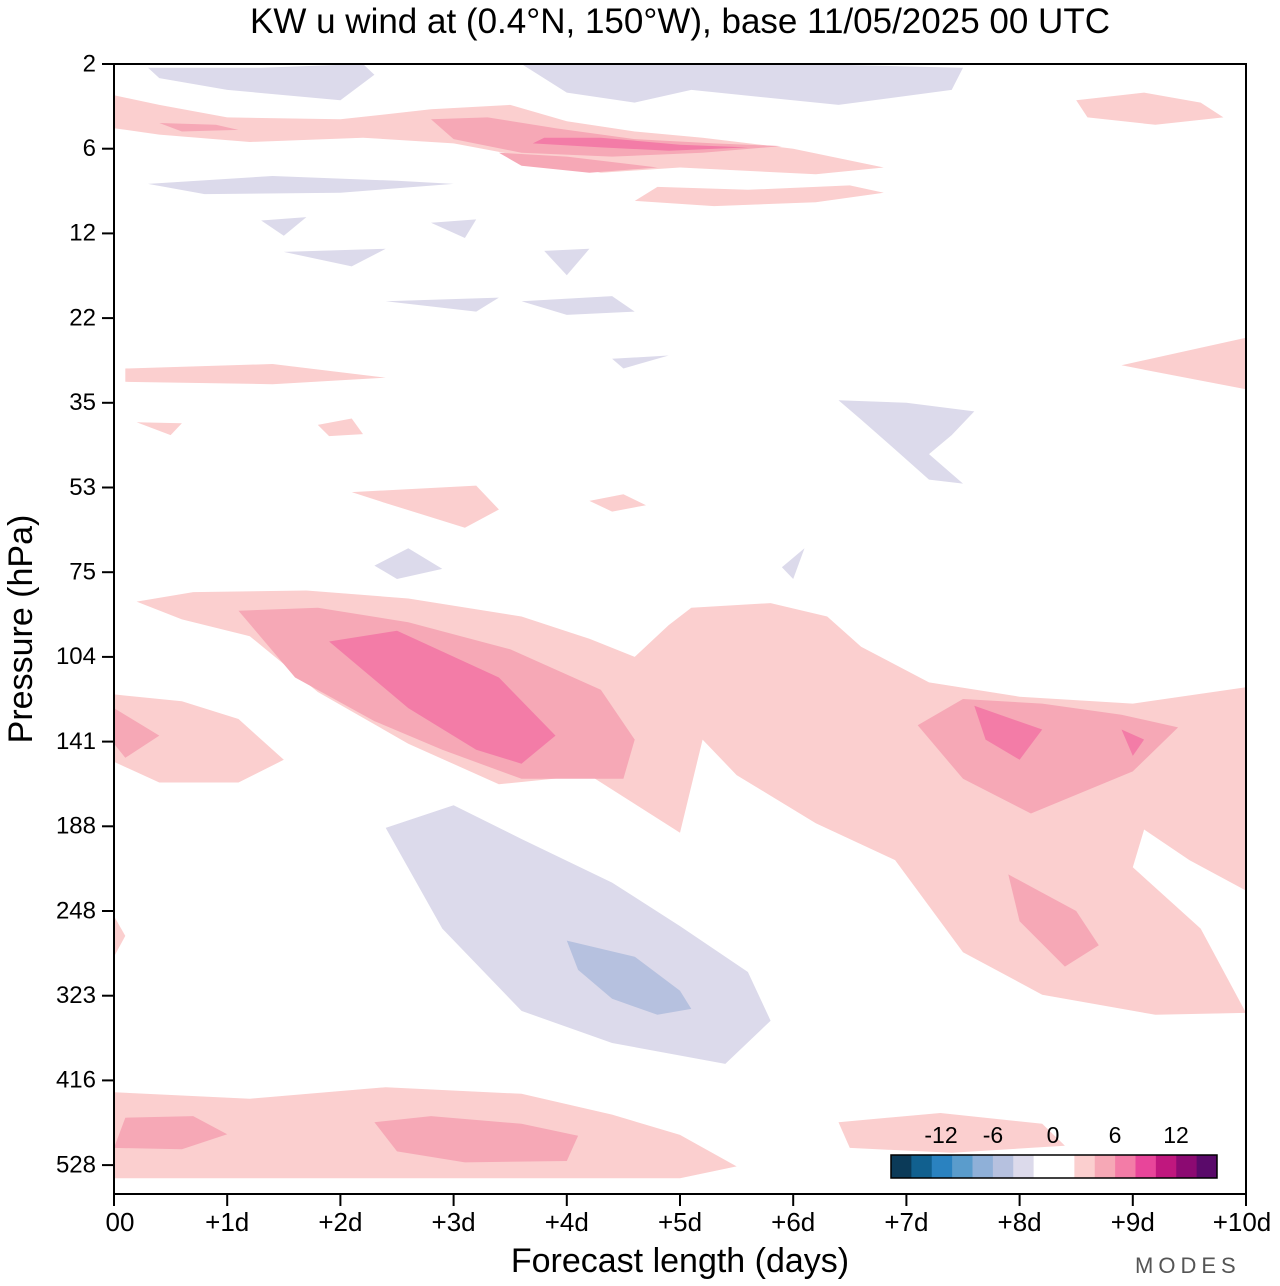  I want to click on colorbar-frame, so click(1054, 1166).